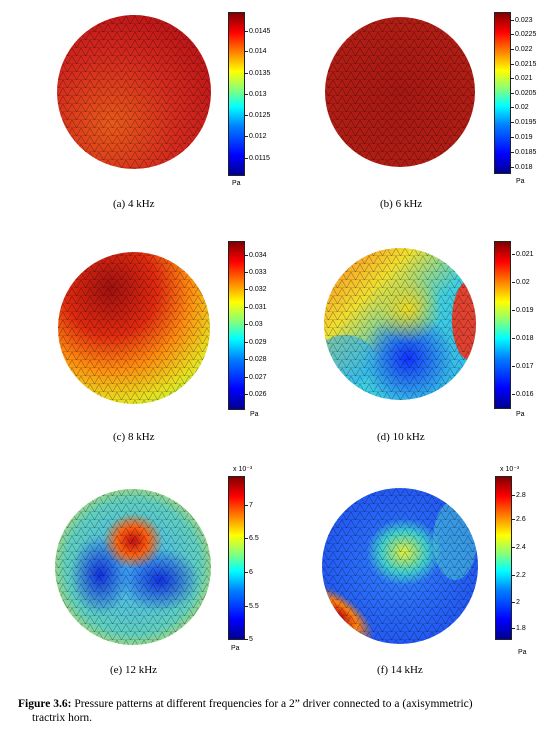 The width and height of the screenshot is (556, 733). Describe the element at coordinates (252, 606) in the screenshot. I see `tick-label: 5.5` at that location.